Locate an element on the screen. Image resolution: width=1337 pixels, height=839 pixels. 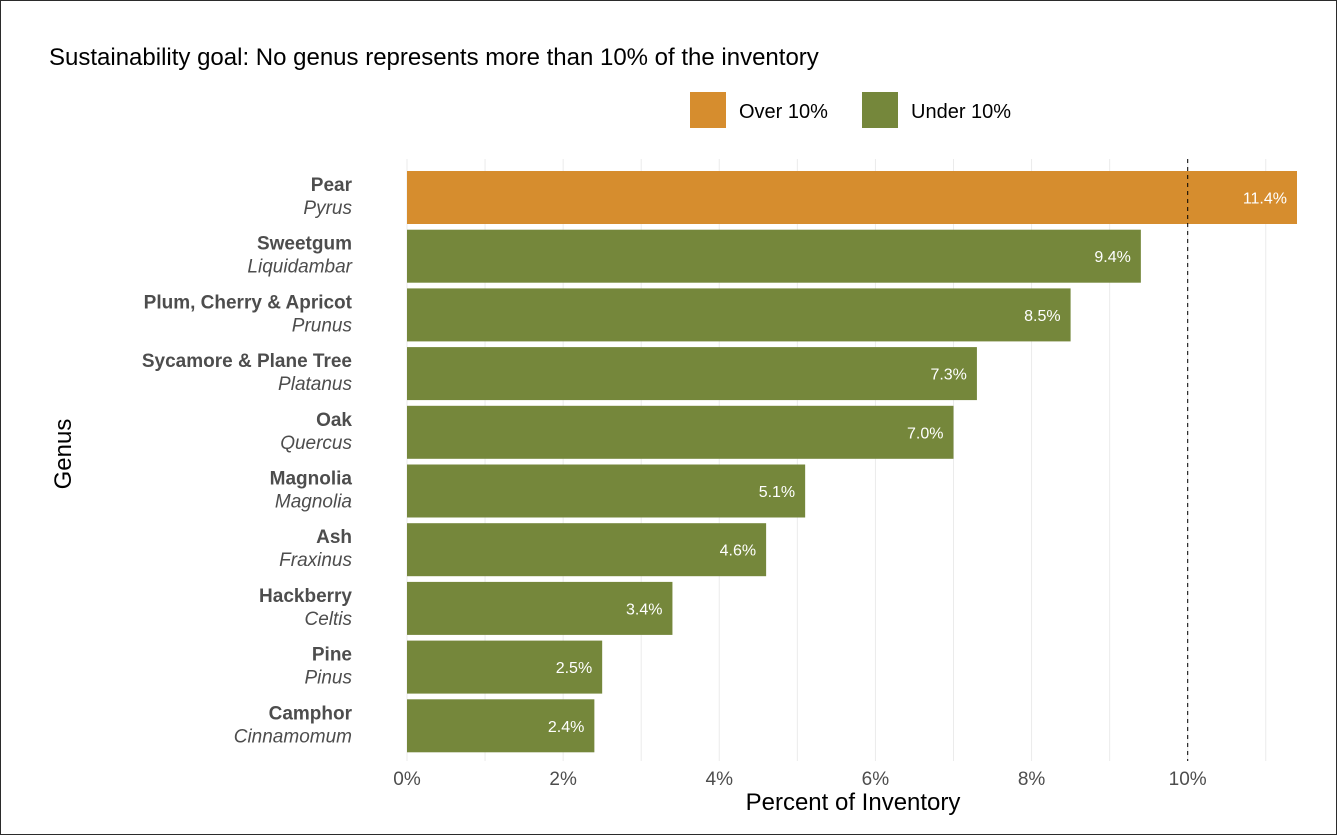
y-label-scientific-name: Platanus is located at coordinates (315, 384).